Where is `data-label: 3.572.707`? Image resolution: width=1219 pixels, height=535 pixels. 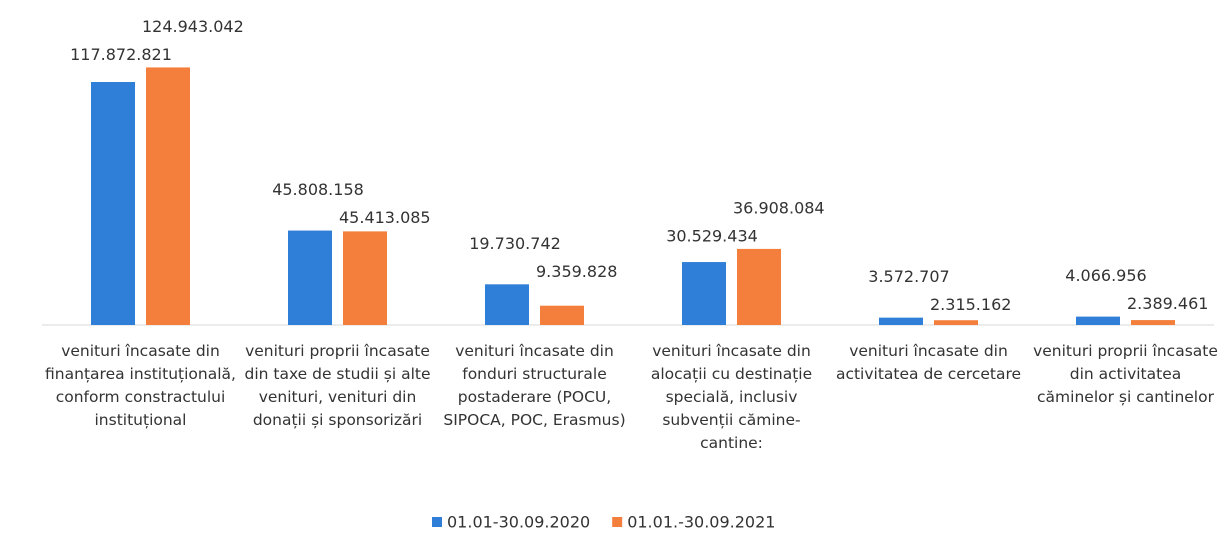
data-label: 3.572.707 is located at coordinates (908, 276).